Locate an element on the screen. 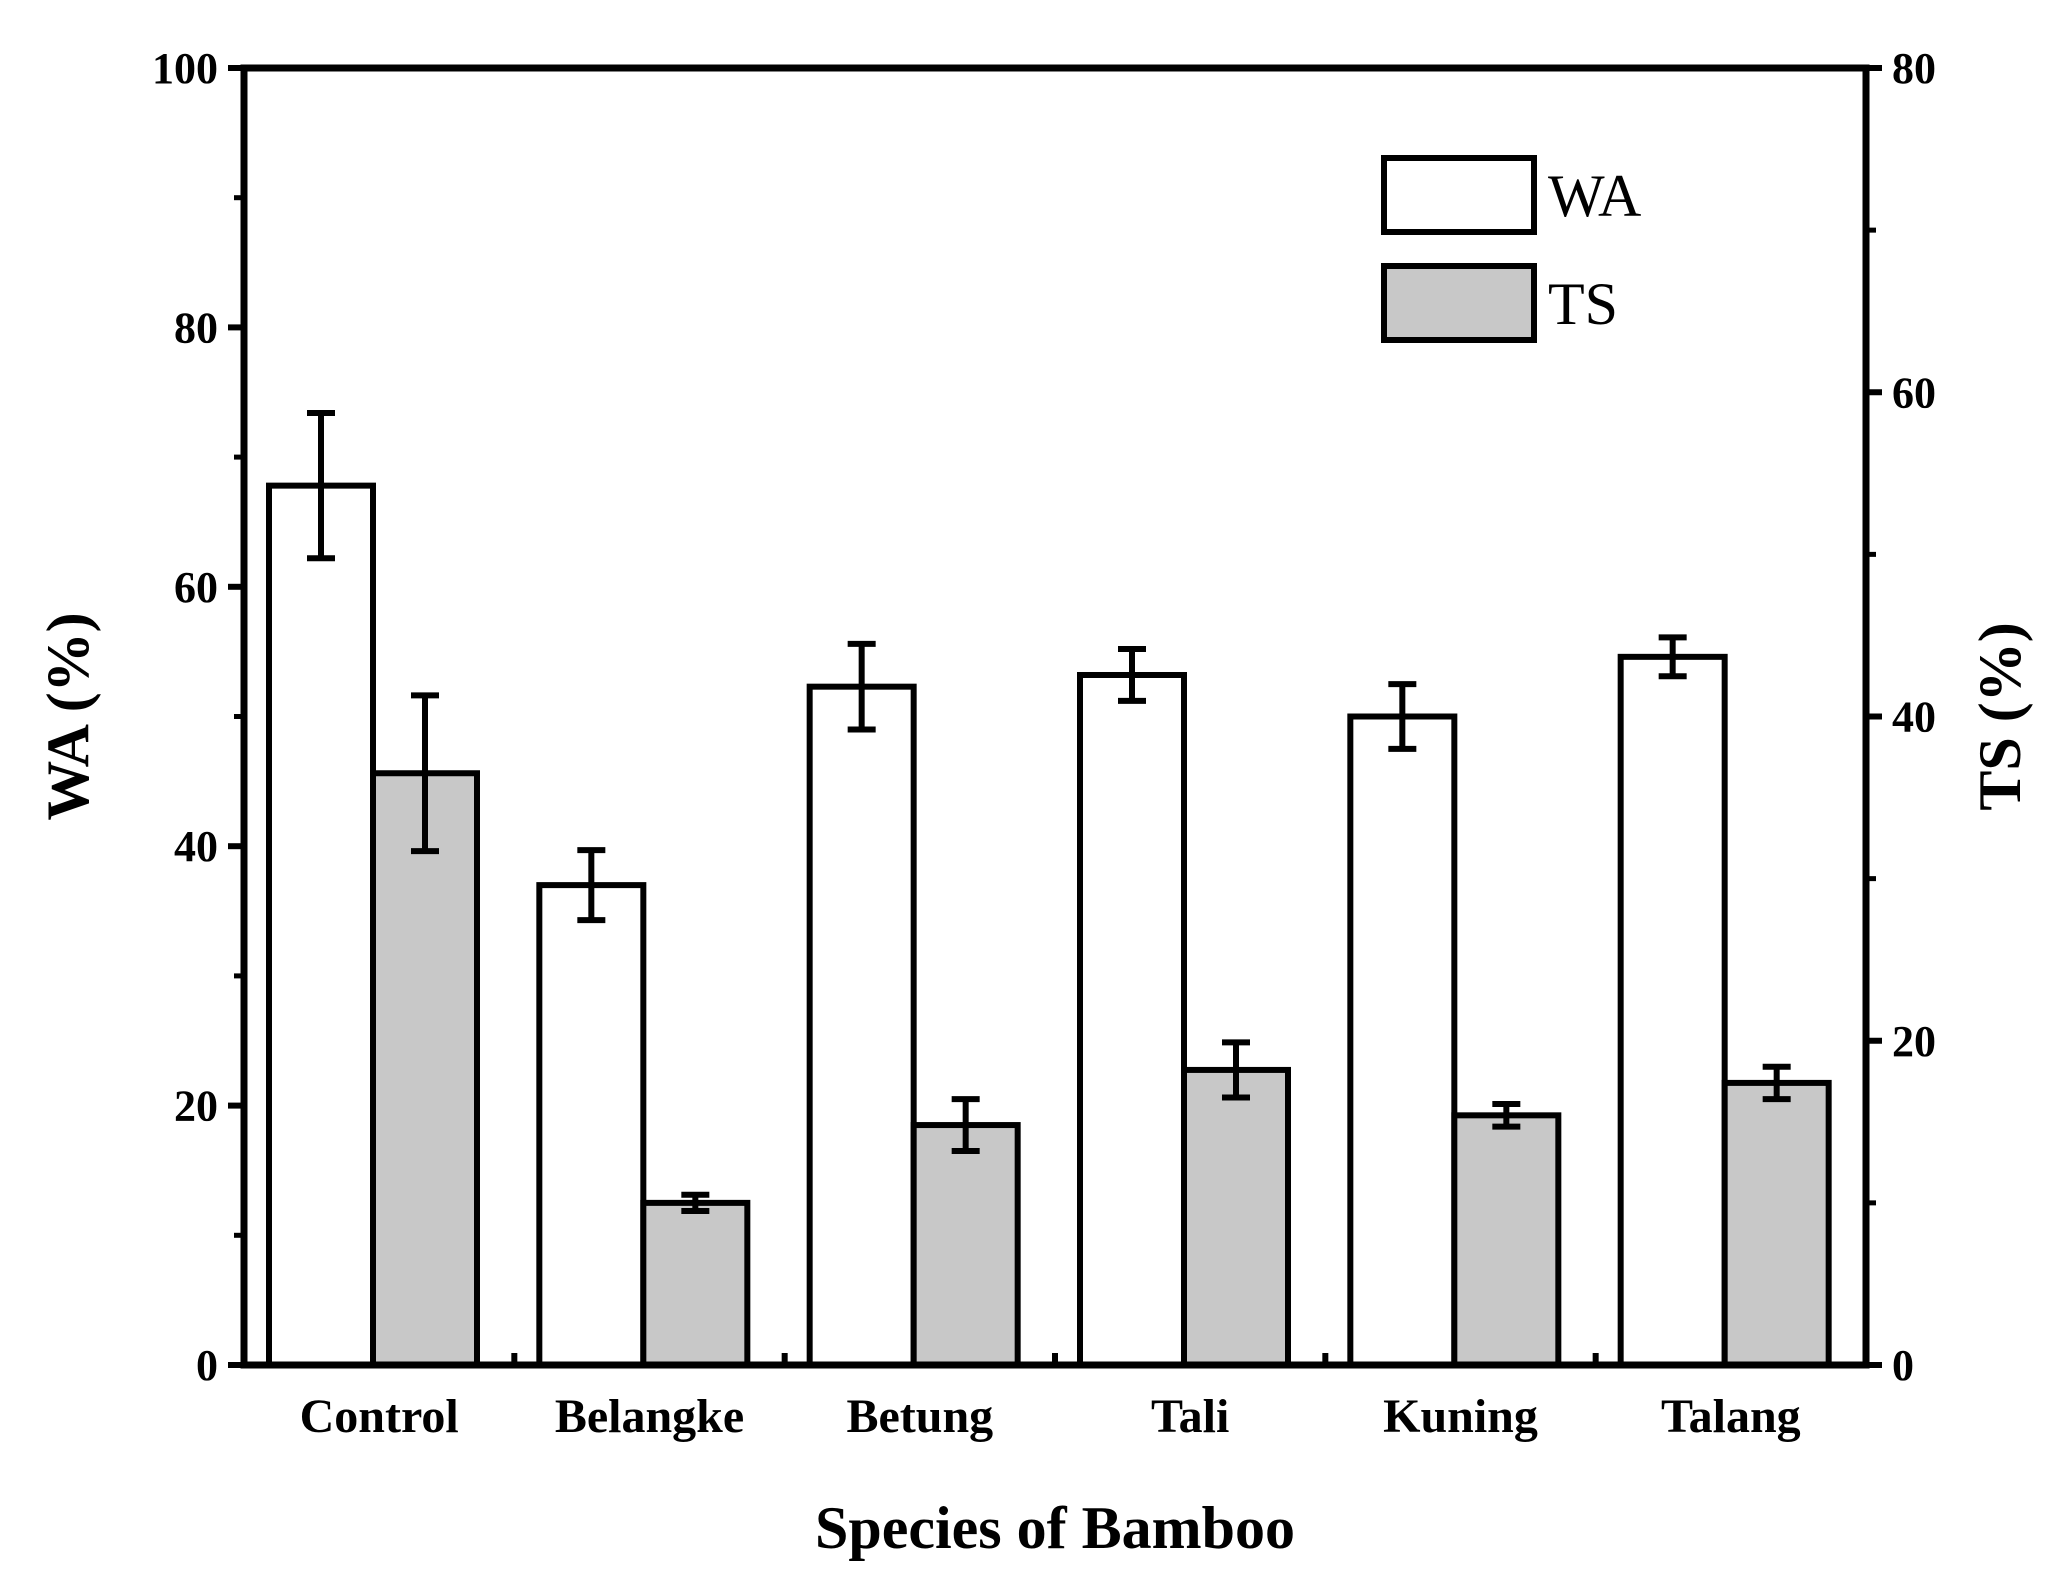 The image size is (2062, 1575). y2-tick-label-80: 80 is located at coordinates (1914, 68).